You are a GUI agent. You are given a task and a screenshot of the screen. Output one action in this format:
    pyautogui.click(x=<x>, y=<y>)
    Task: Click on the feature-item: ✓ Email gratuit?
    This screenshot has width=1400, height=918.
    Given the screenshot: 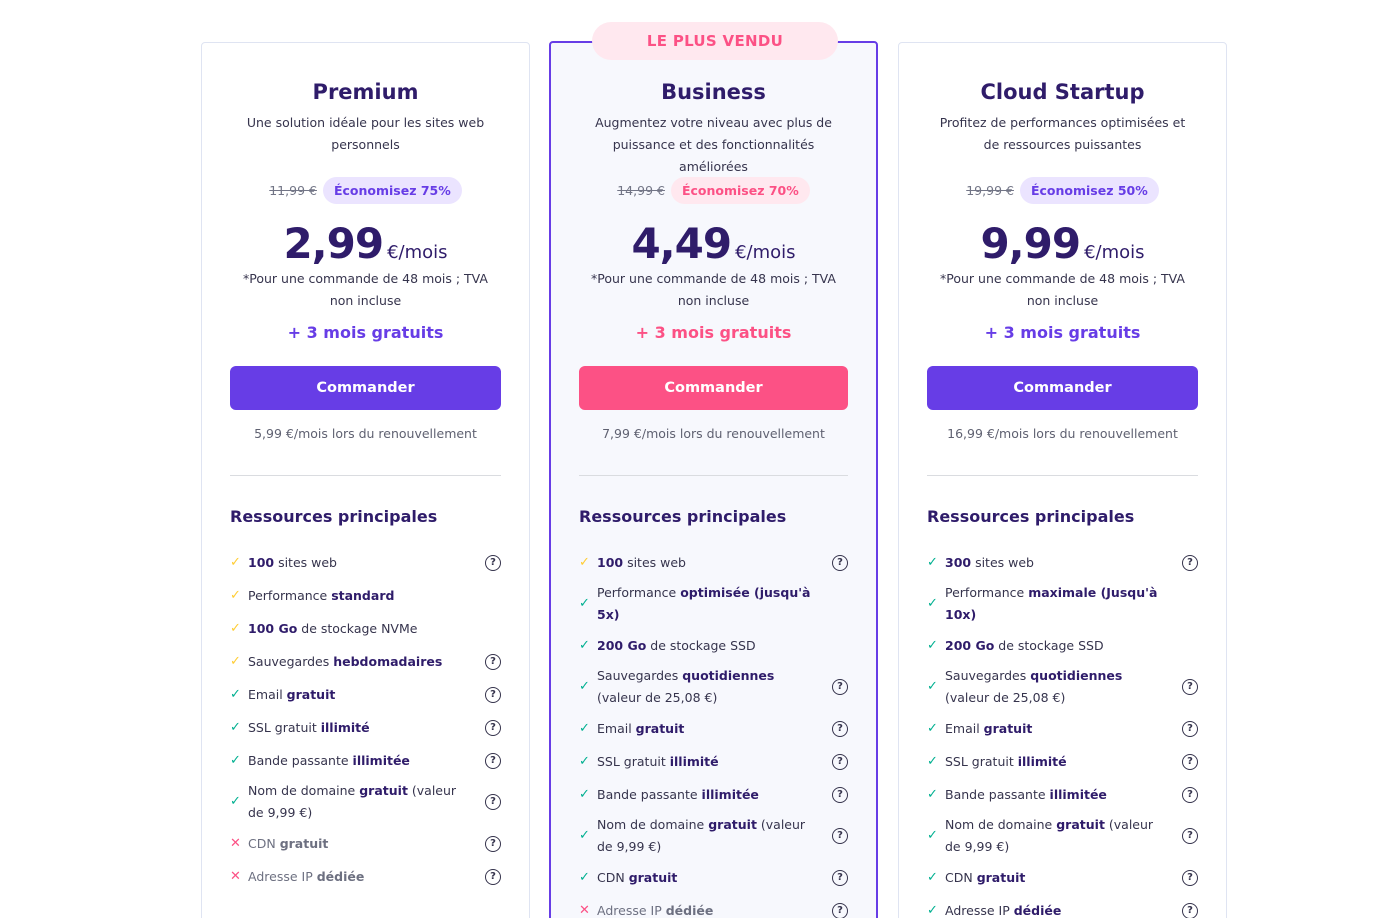 What is the action you would take?
    pyautogui.click(x=713, y=728)
    